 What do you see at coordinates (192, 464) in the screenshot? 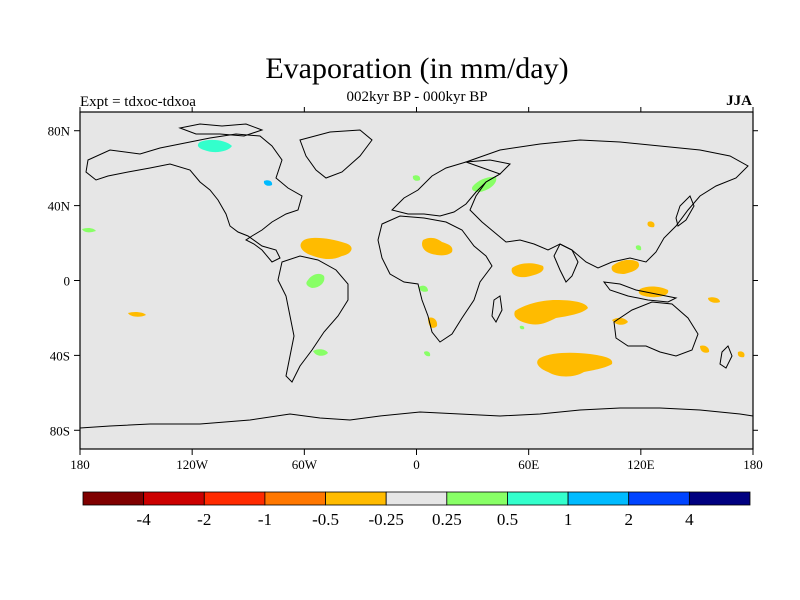
I see `x-tick-label: 120W` at bounding box center [192, 464].